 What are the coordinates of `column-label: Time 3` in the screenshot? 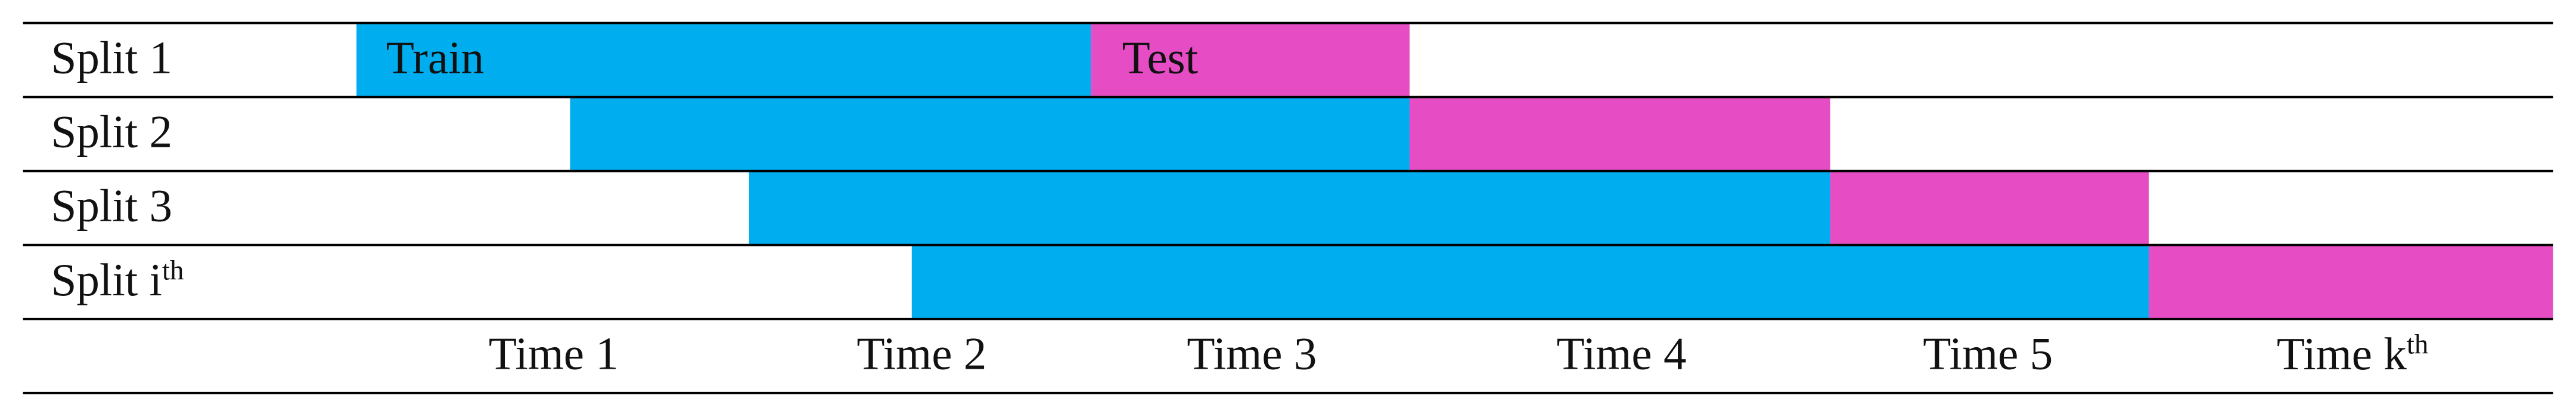 It's located at (1252, 353).